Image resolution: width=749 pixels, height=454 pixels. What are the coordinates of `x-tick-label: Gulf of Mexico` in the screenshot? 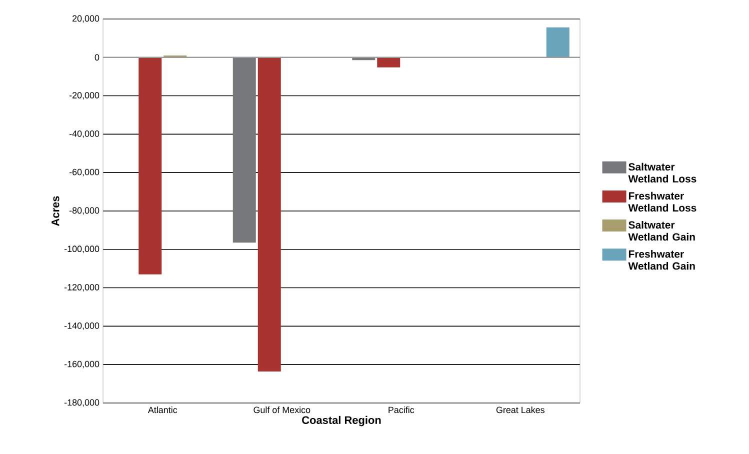 It's located at (282, 410).